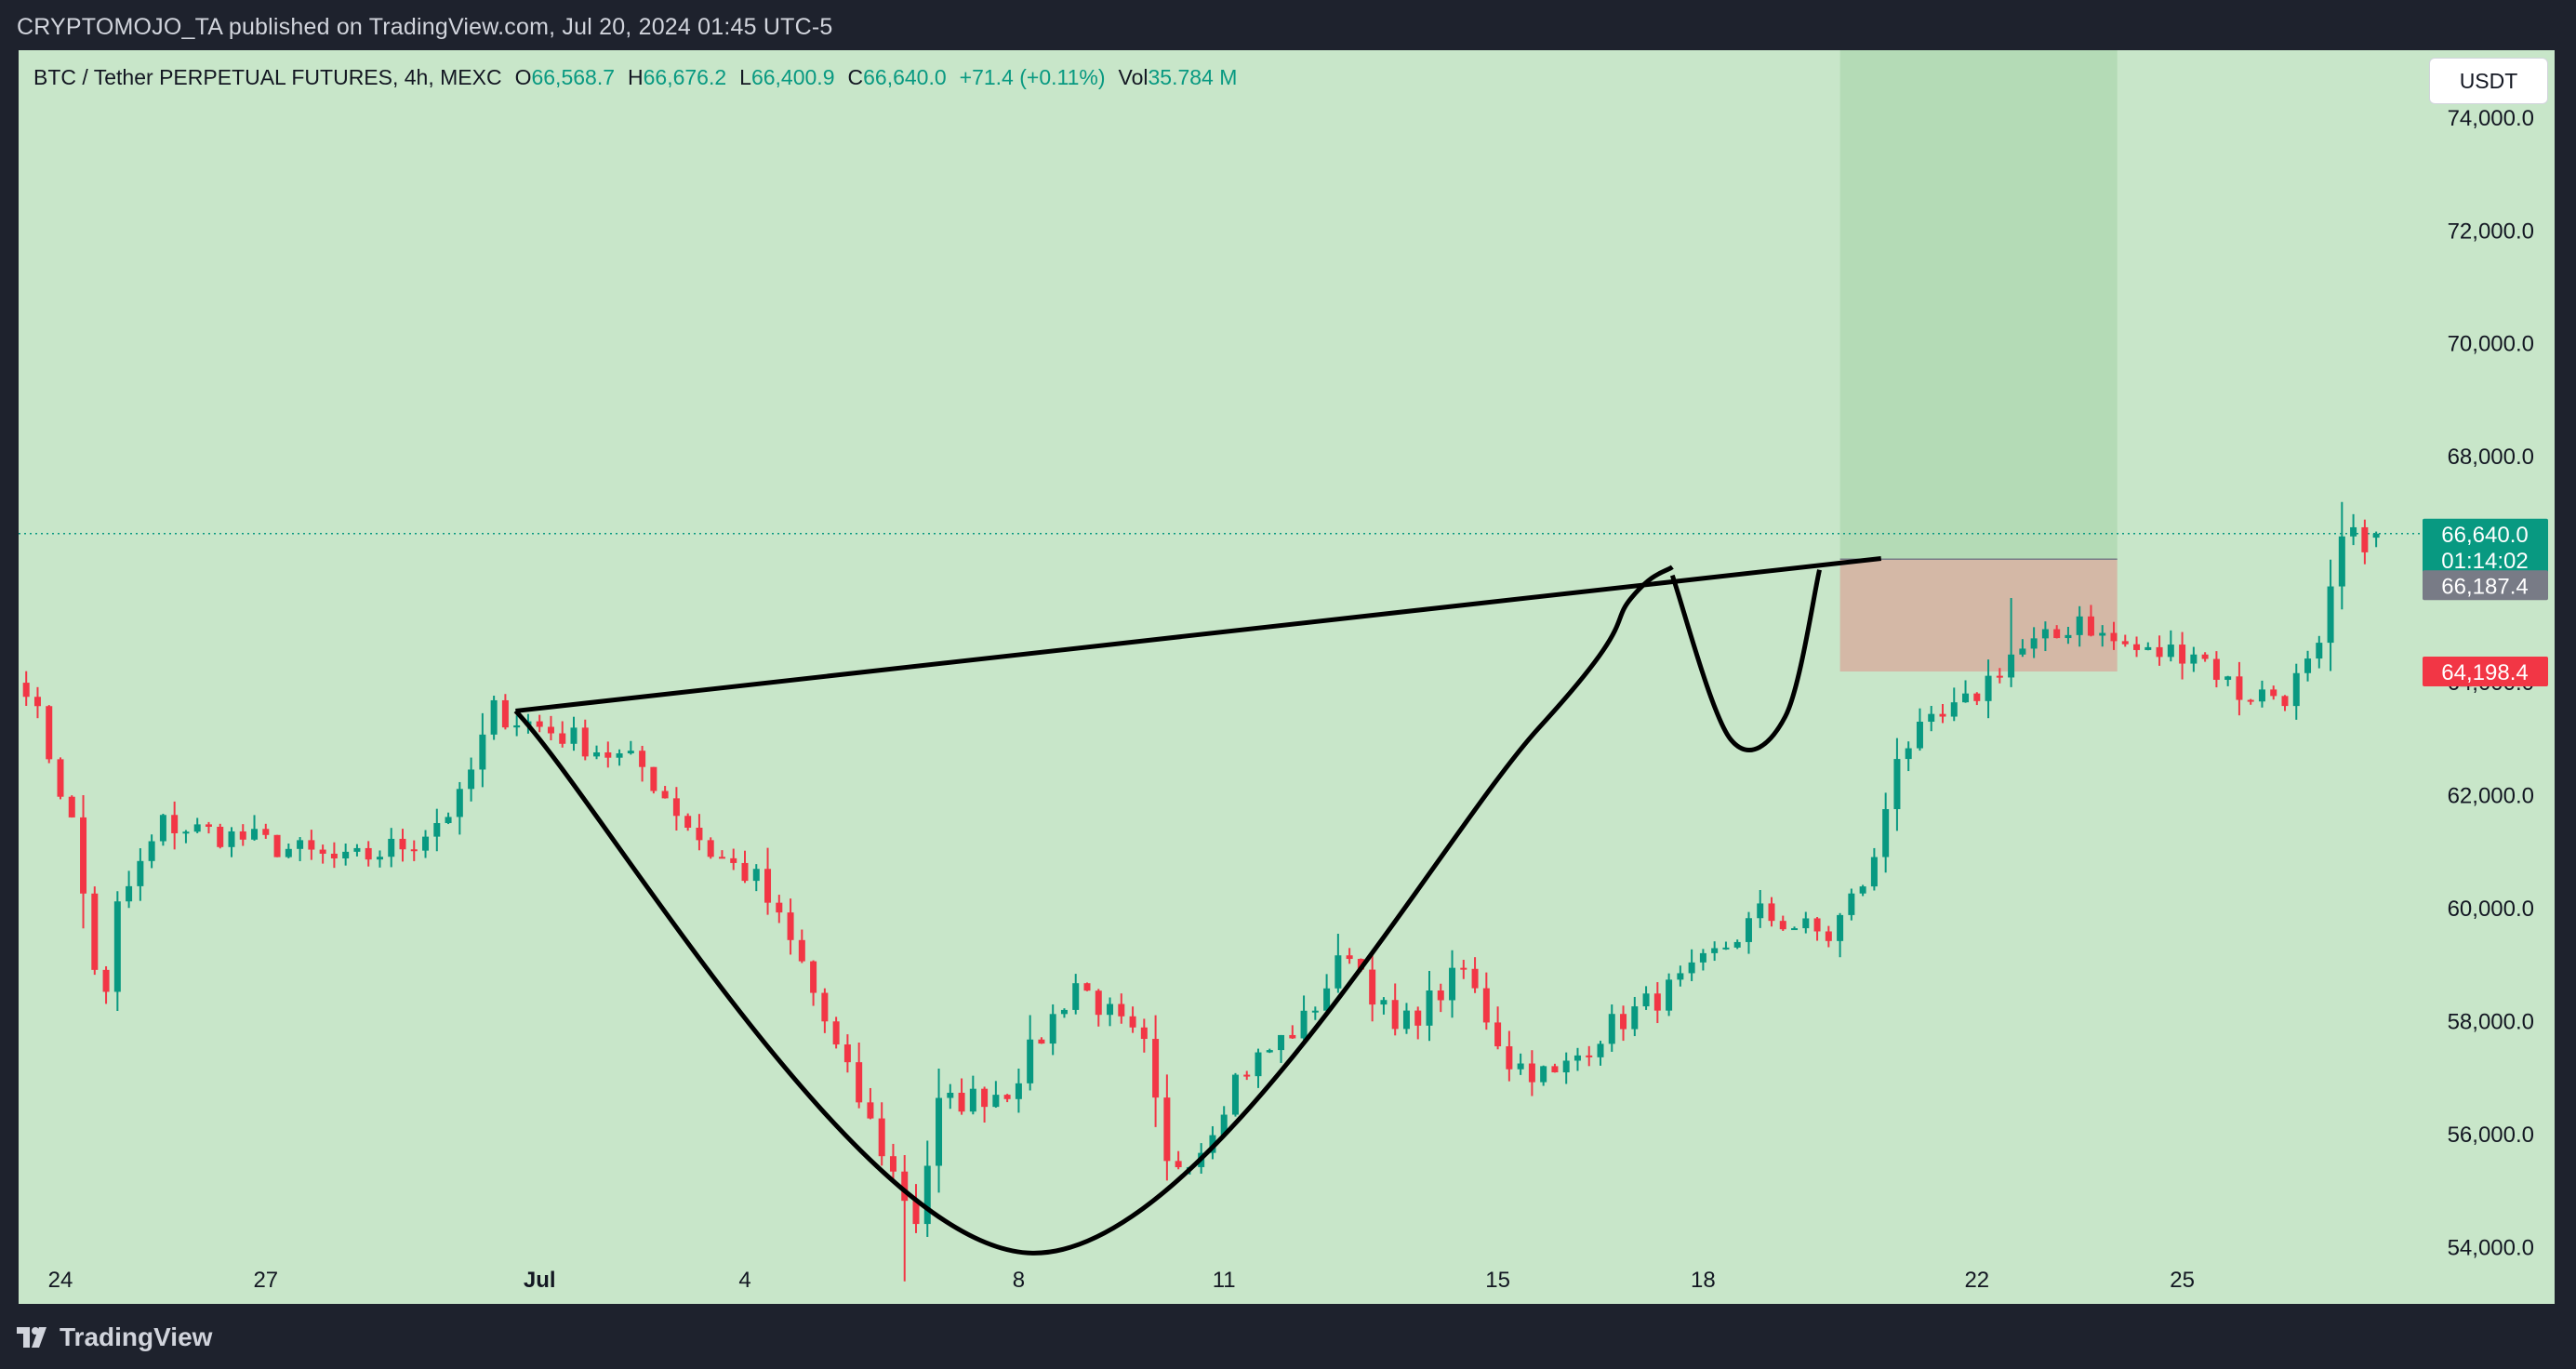  What do you see at coordinates (1976, 1280) in the screenshot?
I see `time-tick-label: 22` at bounding box center [1976, 1280].